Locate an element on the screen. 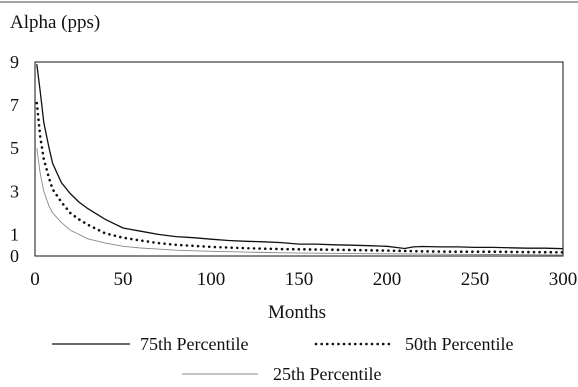 The height and width of the screenshot is (387, 578). y-tick-label: 1 is located at coordinates (14, 234).